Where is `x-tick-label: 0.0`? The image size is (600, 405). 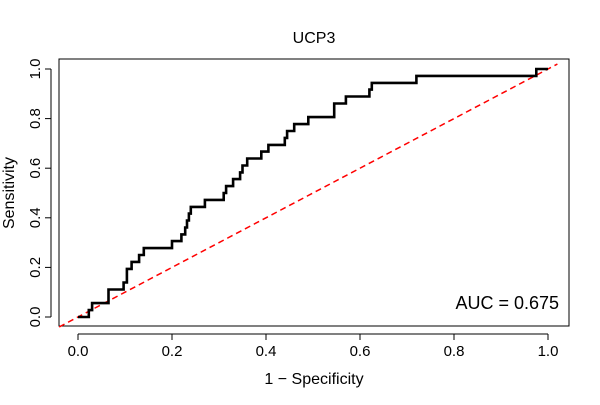 x-tick-label: 0.0 is located at coordinates (78, 351).